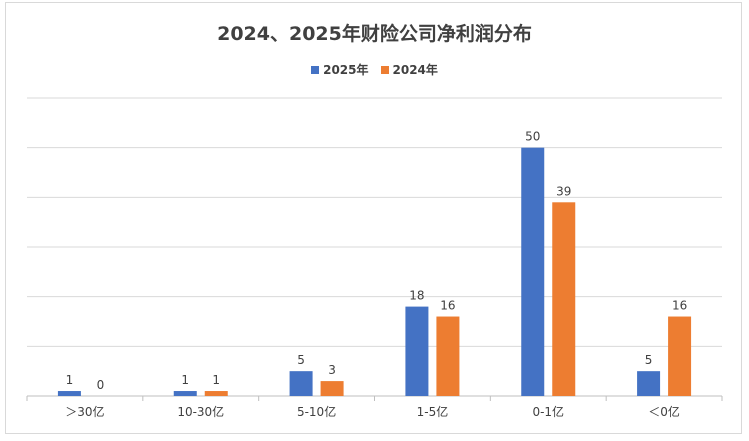 Image resolution: width=749 pixels, height=441 pixels. Describe the element at coordinates (200, 411) in the screenshot. I see `x-tick-label-2: 10-30亿` at that location.